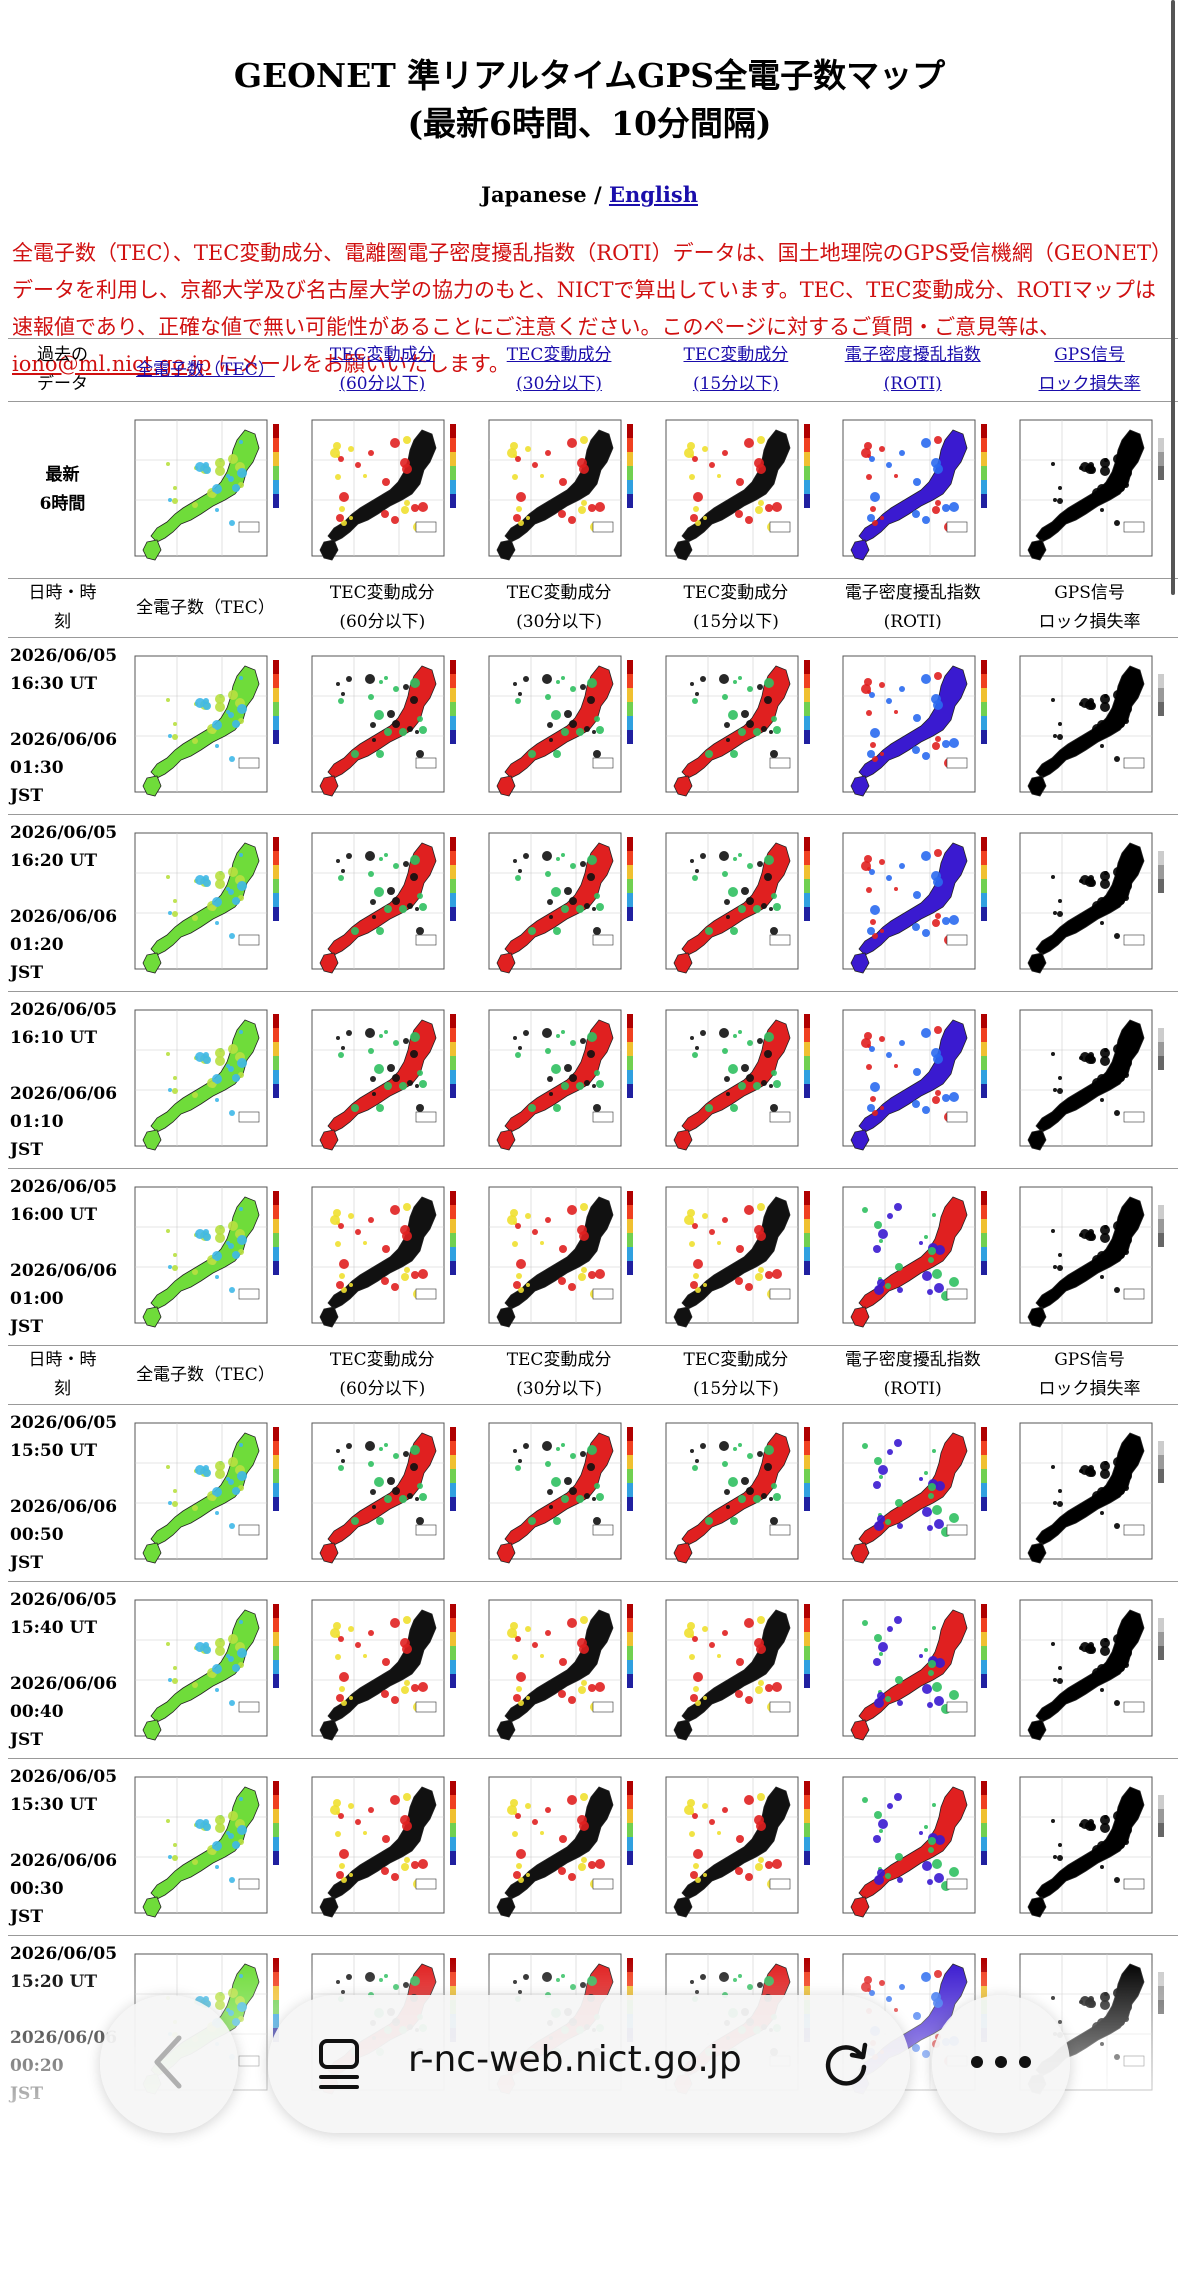 Image resolution: width=1179 pixels, height=2283 pixels. I want to click on roti-header-link: 電子密度擾乱指数 (ROTI), so click(913, 370).